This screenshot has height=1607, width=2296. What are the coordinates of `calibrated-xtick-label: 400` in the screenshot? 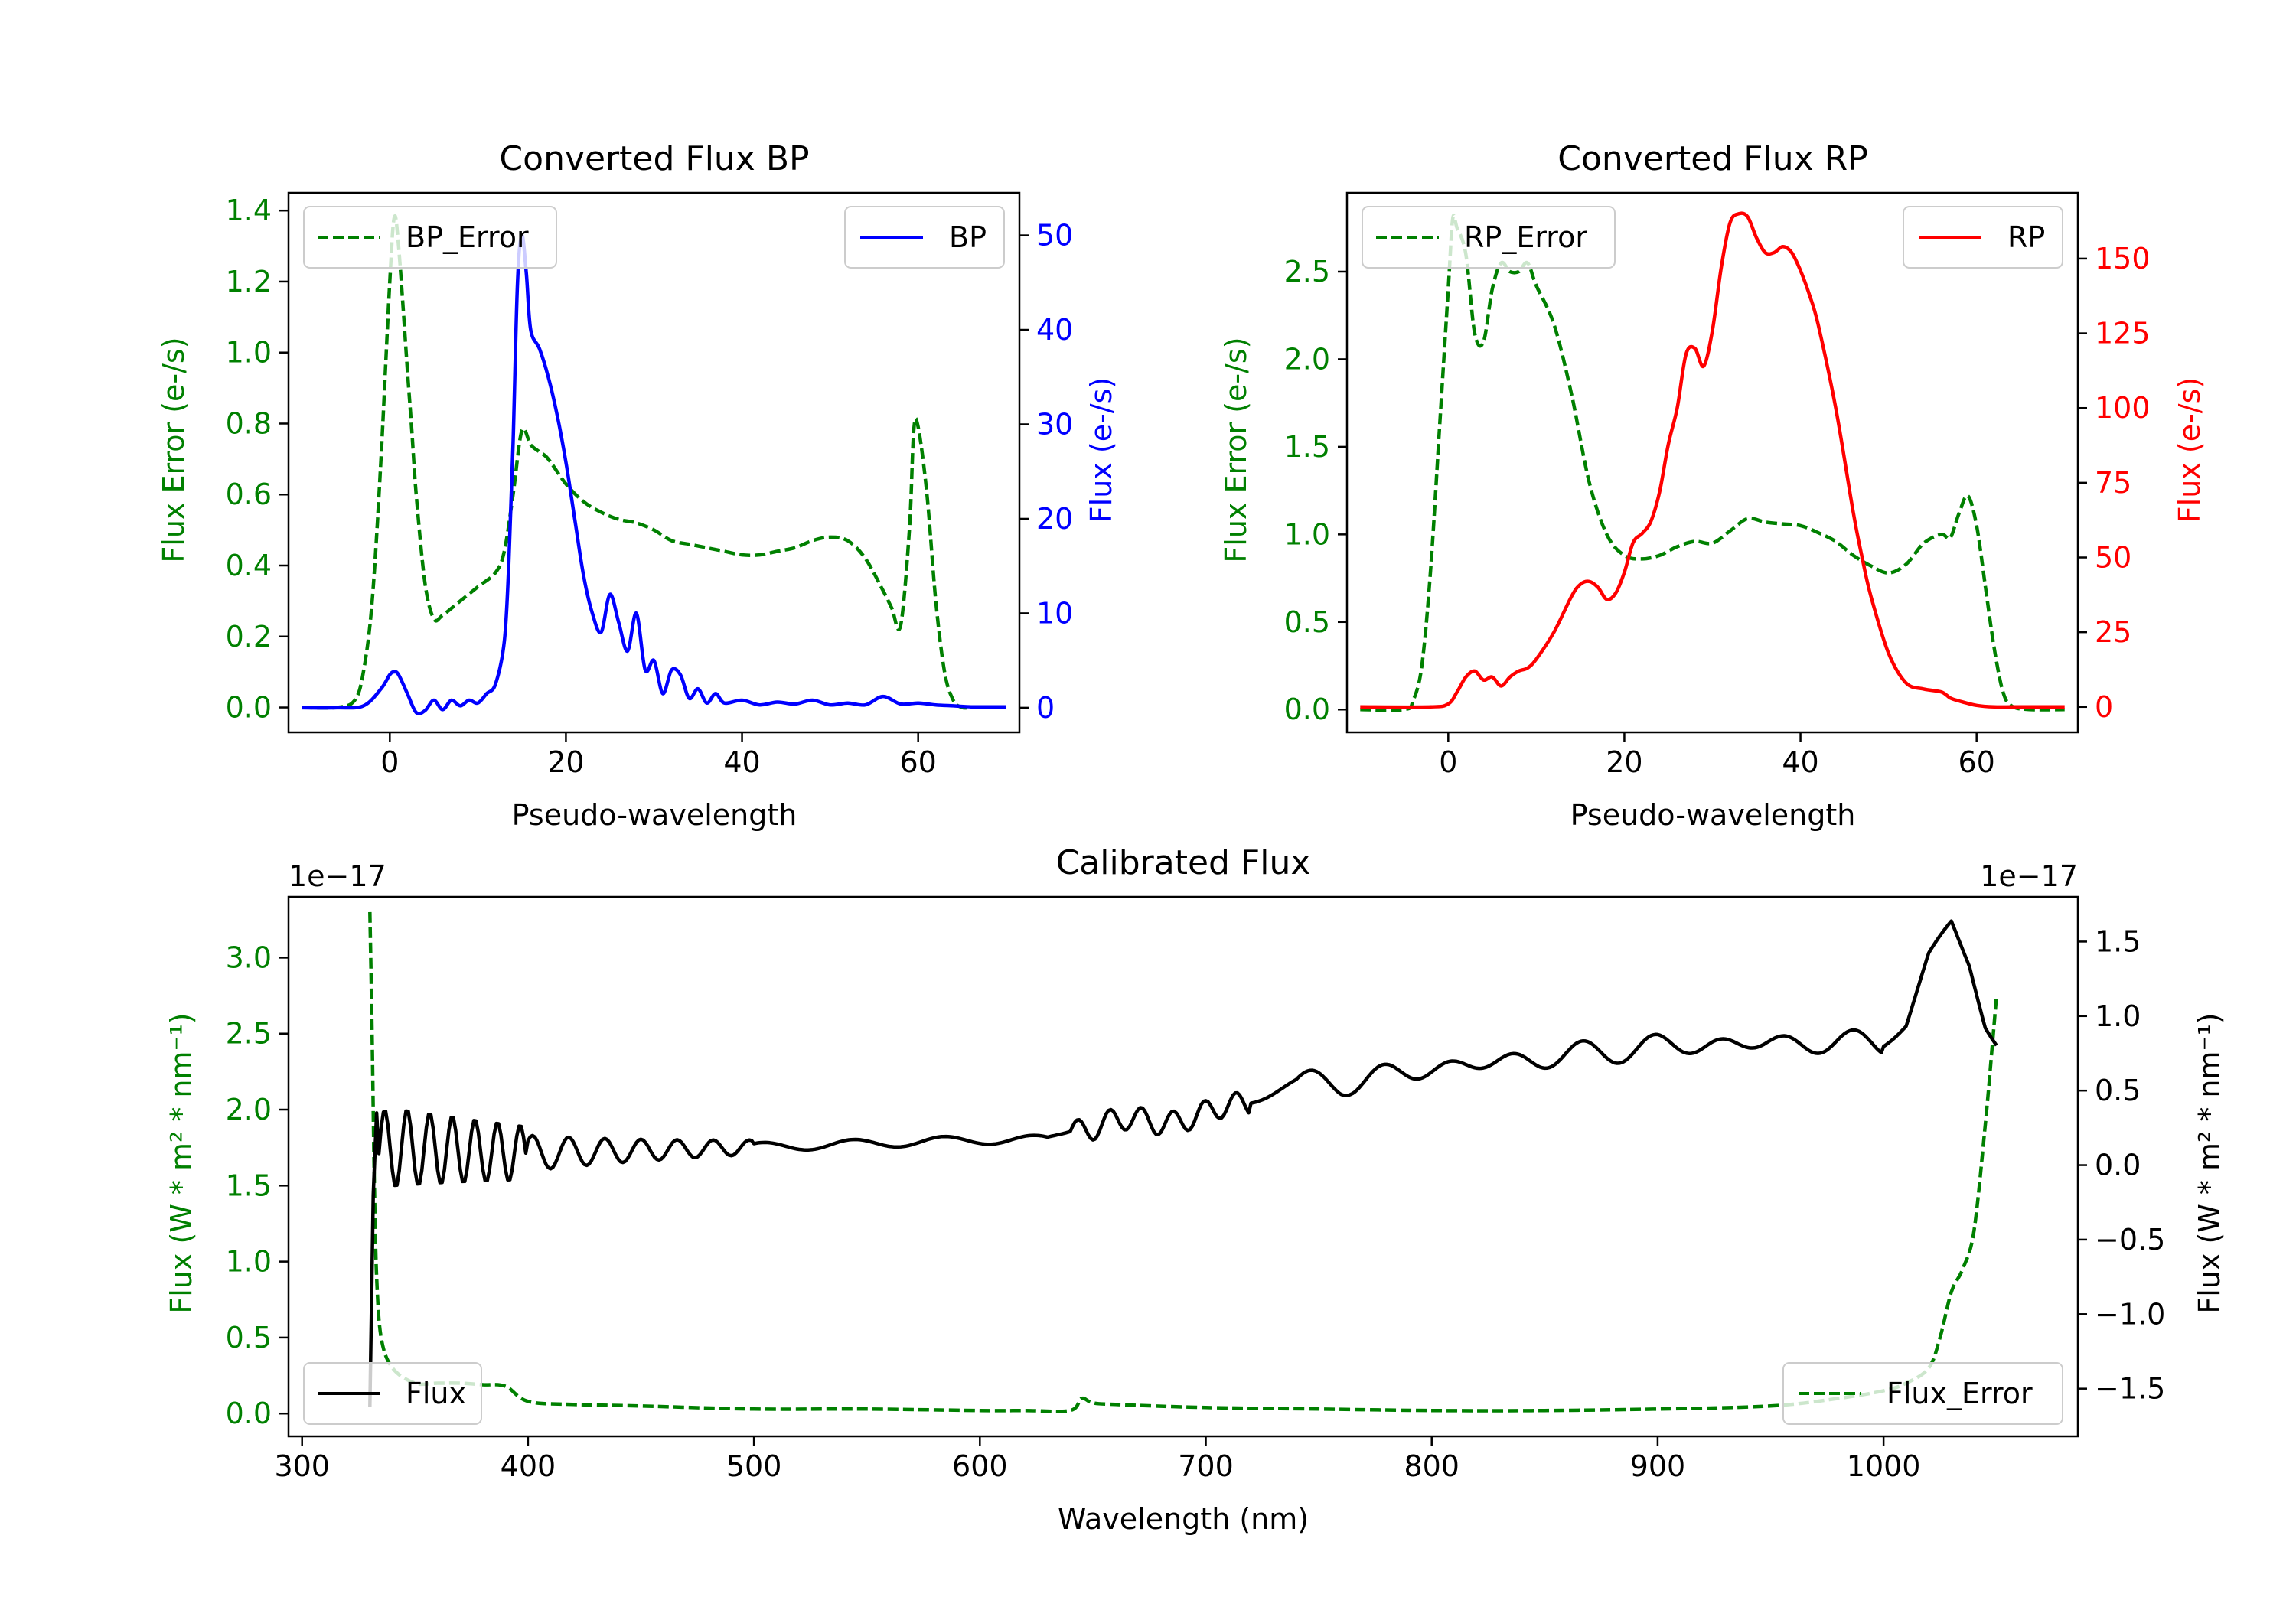 It's located at (528, 1466).